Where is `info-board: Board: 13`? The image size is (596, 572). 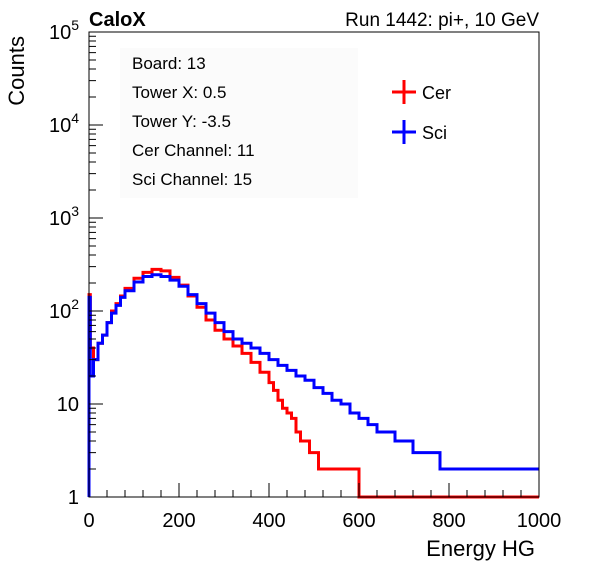 info-board: Board: 13 is located at coordinates (169, 63).